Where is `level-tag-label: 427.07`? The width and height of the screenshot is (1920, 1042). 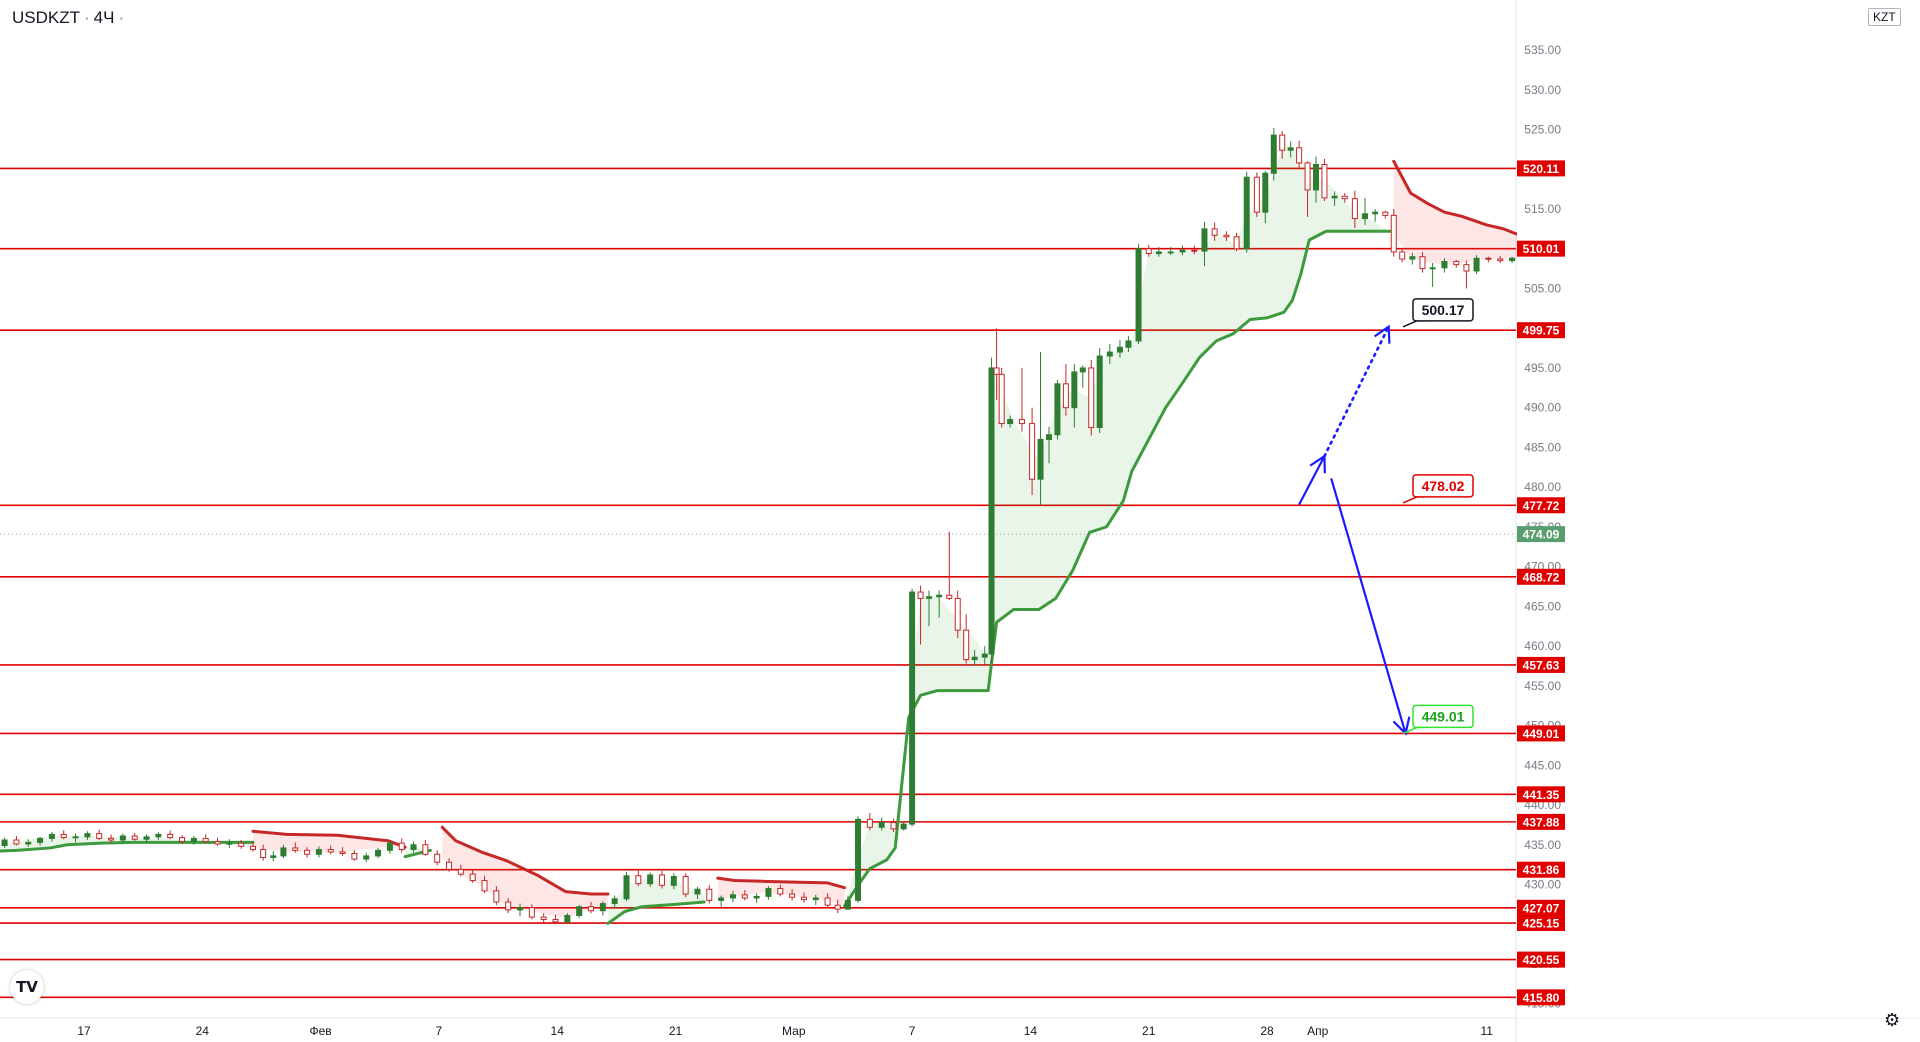 level-tag-label: 427.07 is located at coordinates (1541, 908).